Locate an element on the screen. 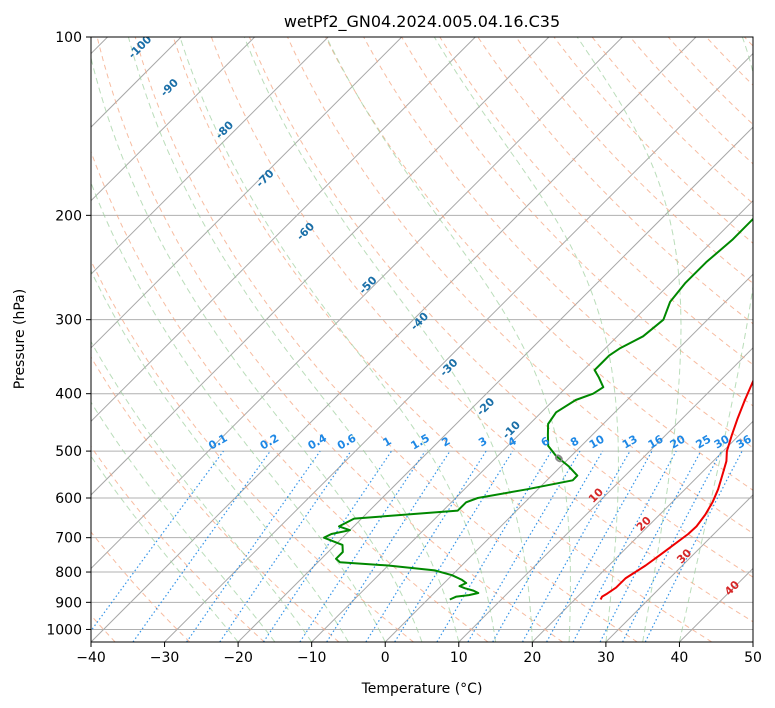  dry-adiabat-label: -50 is located at coordinates (367, 284).